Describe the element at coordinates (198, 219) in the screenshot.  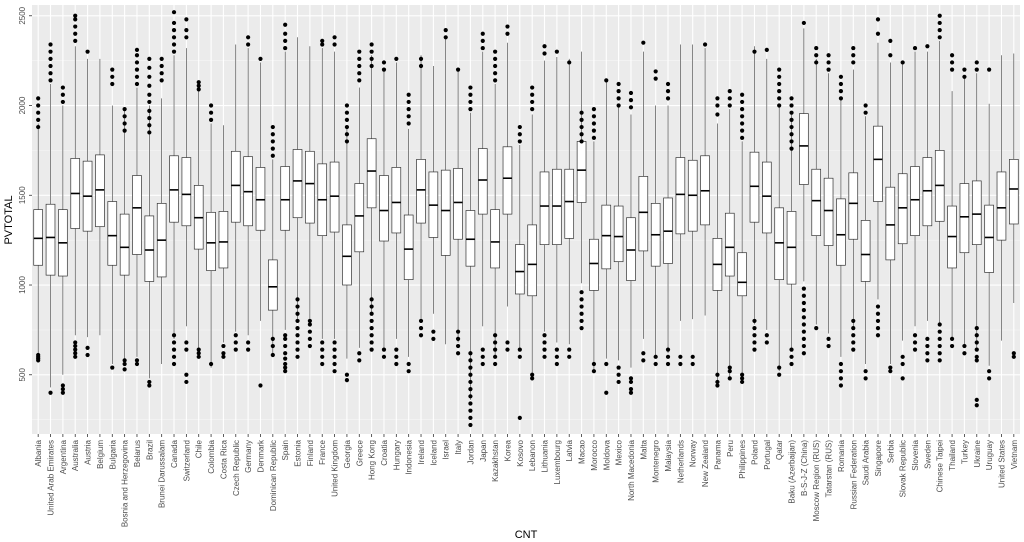
I see `box-chile` at that location.